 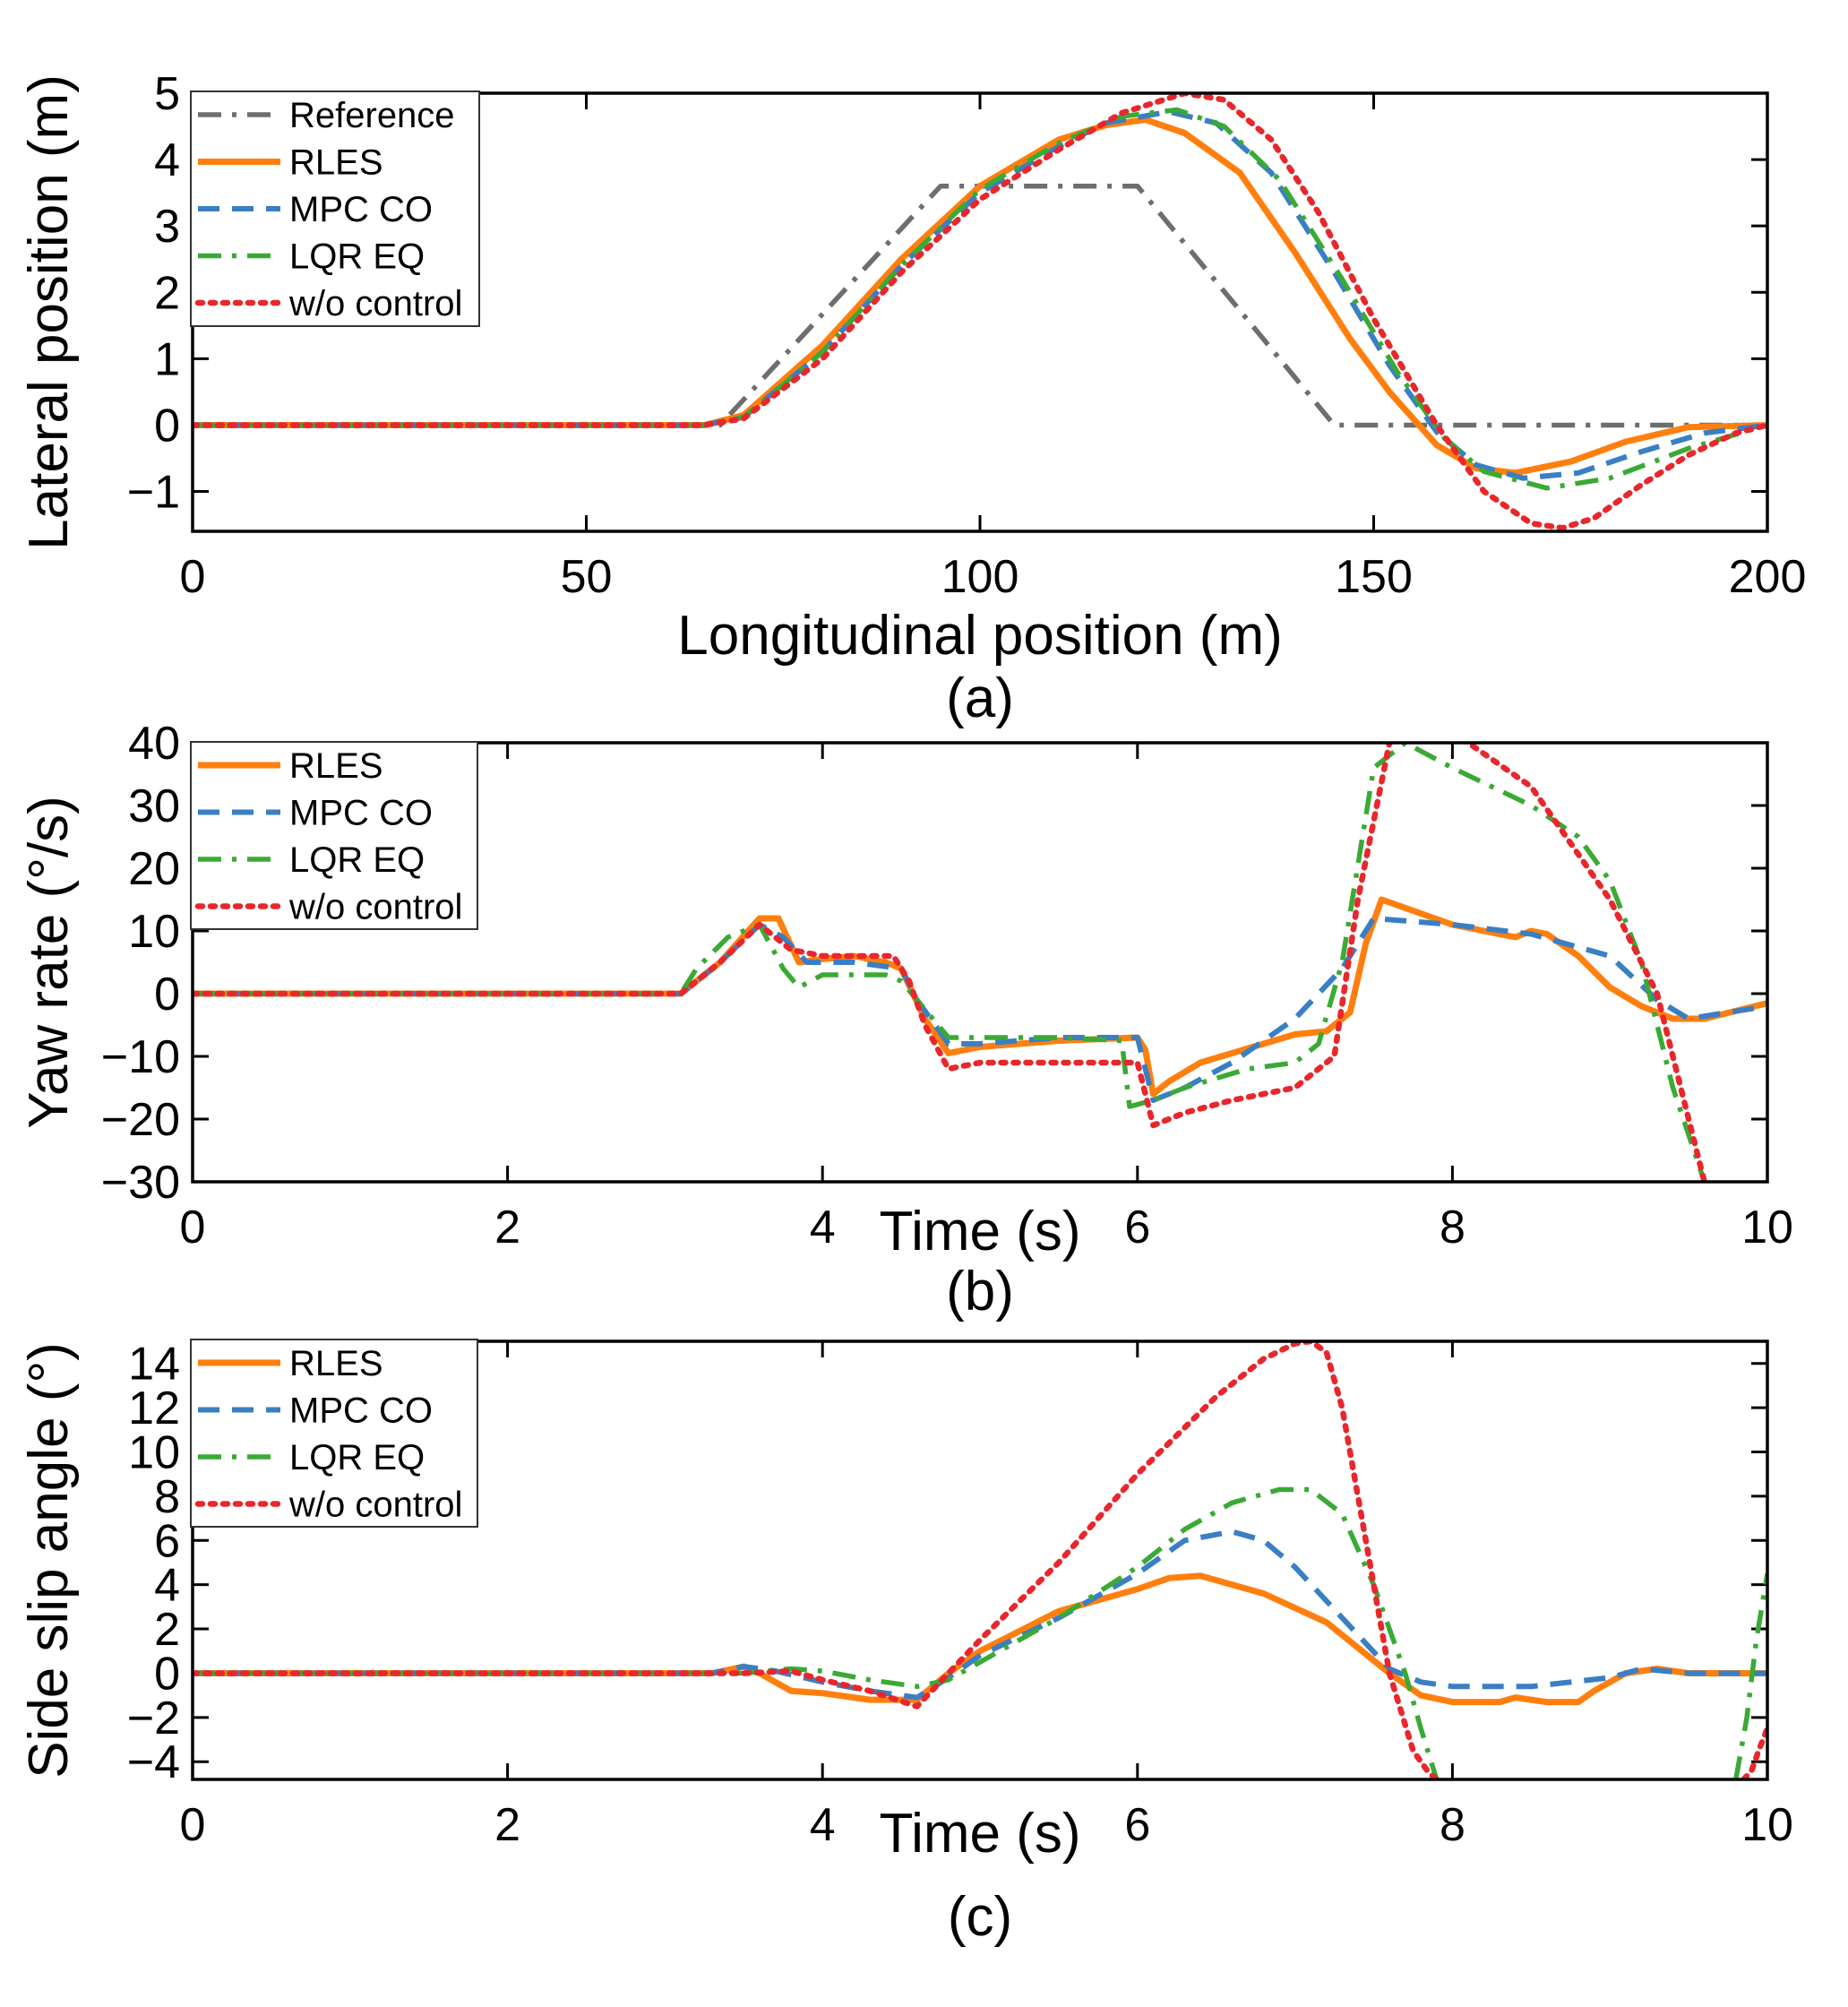 I want to click on panel-caption: (c), so click(x=980, y=1917).